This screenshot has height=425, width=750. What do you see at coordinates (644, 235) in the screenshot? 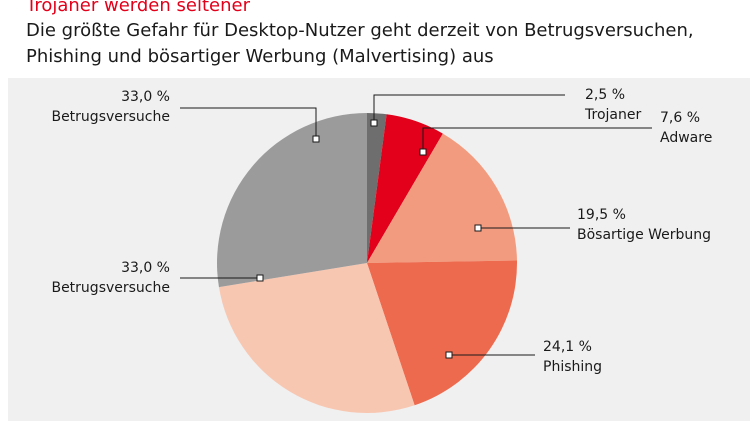
I see `category-label: Bösartige Werbung` at bounding box center [644, 235].